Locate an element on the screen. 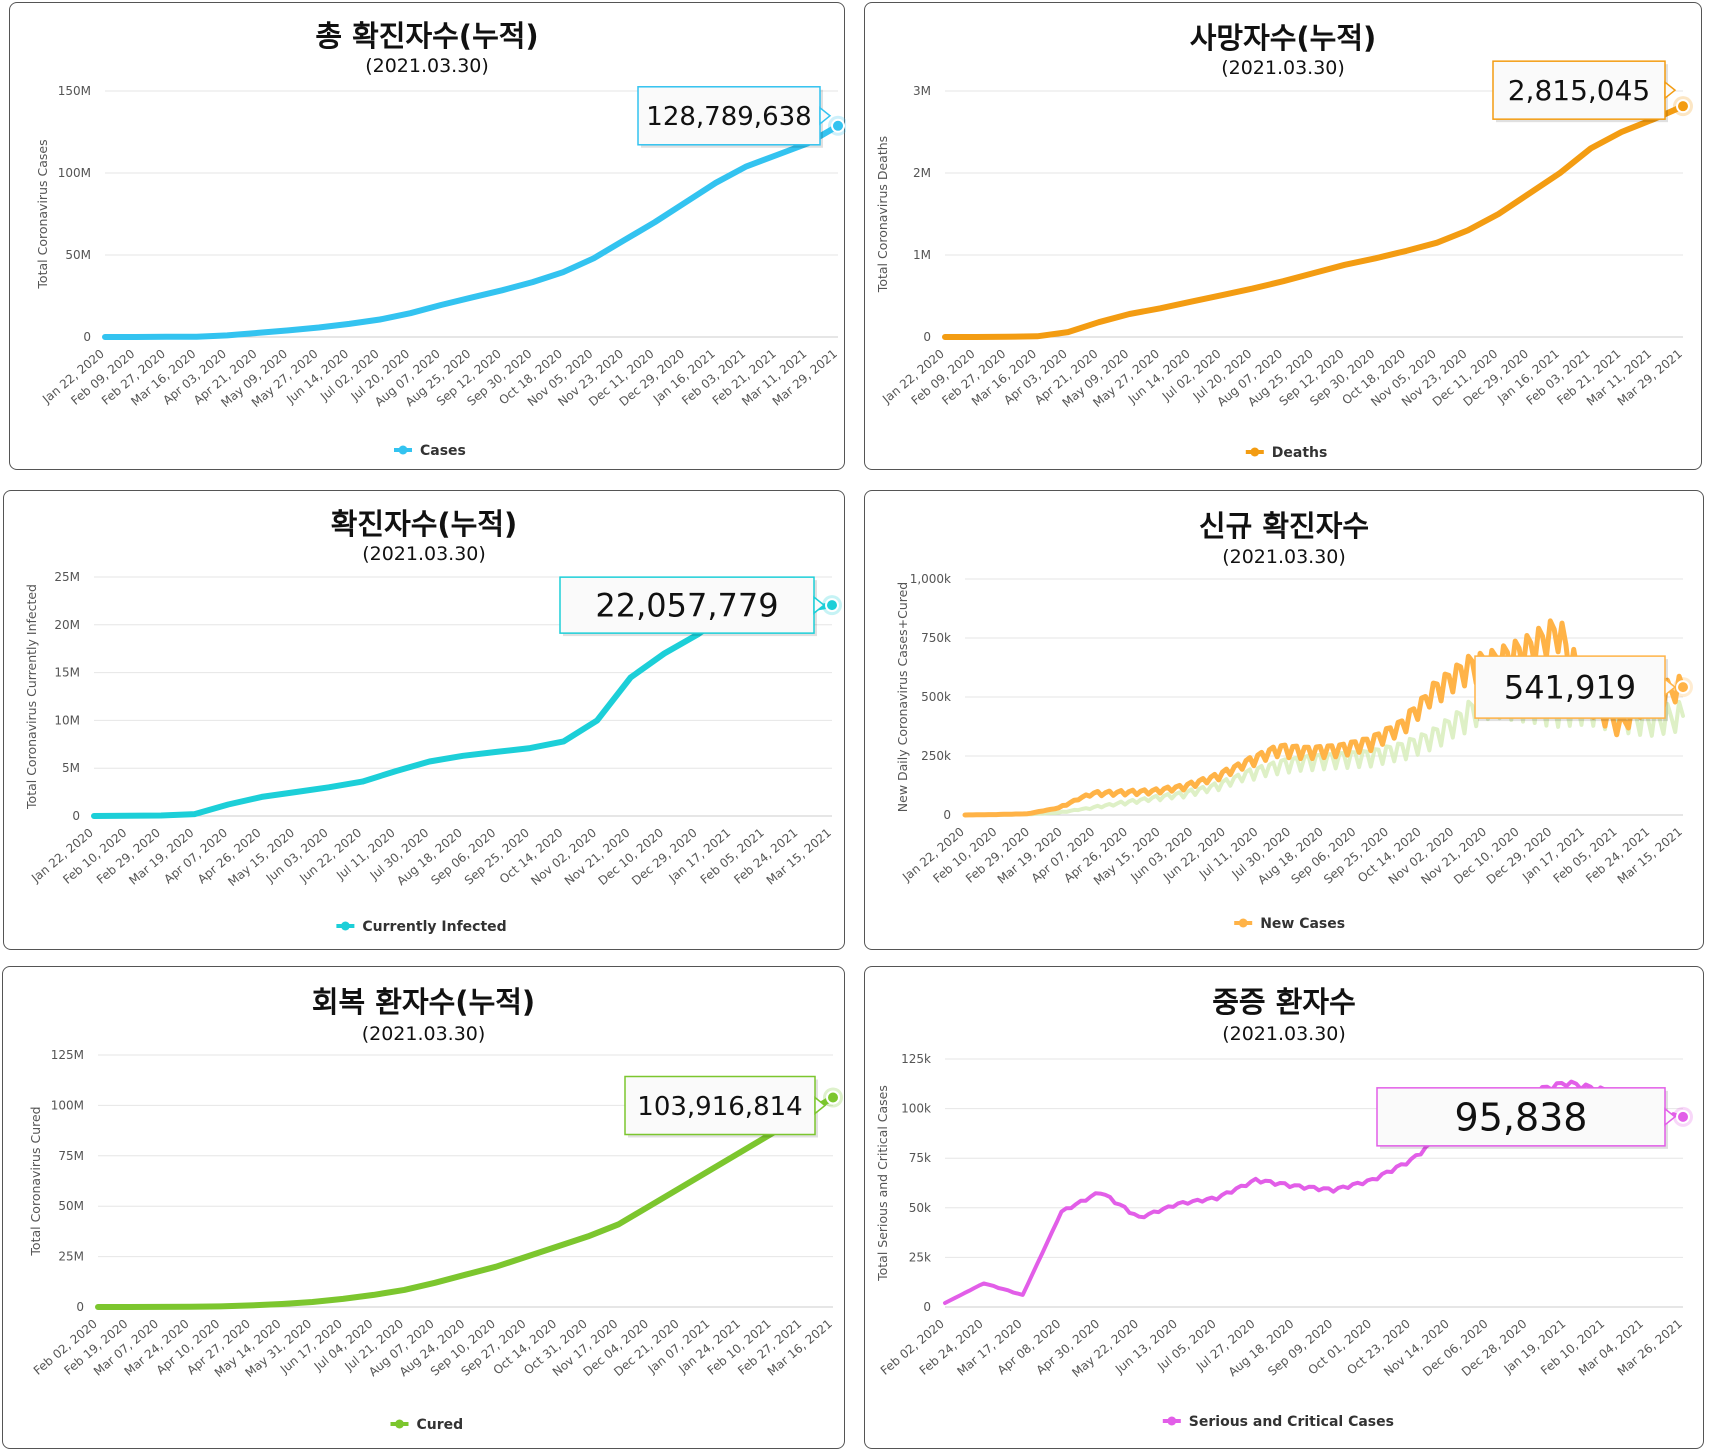 The width and height of the screenshot is (1710, 1452). x-tick-label: May 22, 2020 is located at coordinates (1105, 1348).